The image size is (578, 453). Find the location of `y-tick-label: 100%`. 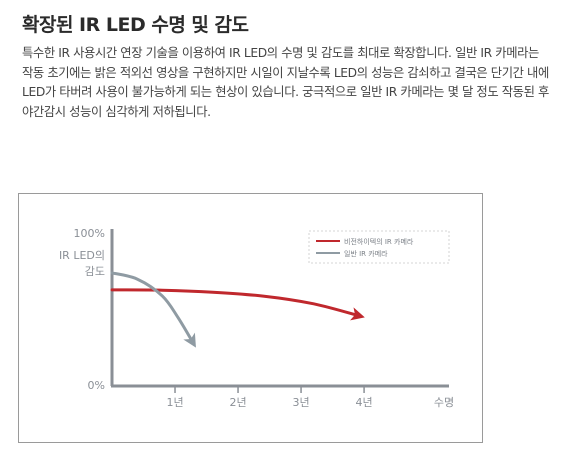

y-tick-label: 100% is located at coordinates (89, 233).